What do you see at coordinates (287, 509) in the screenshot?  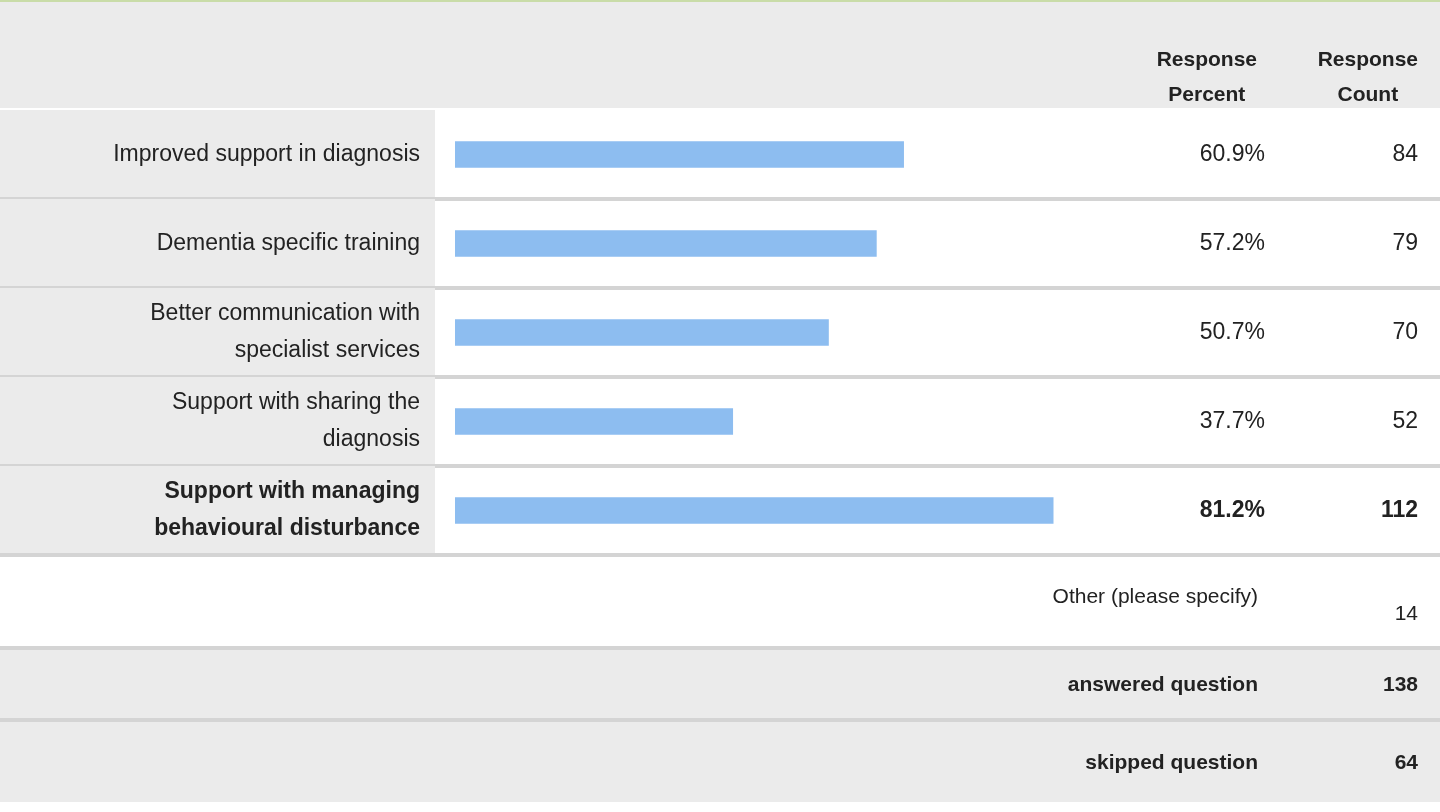 I see `y-tick-label: Support with managing behavioural disturbance` at bounding box center [287, 509].